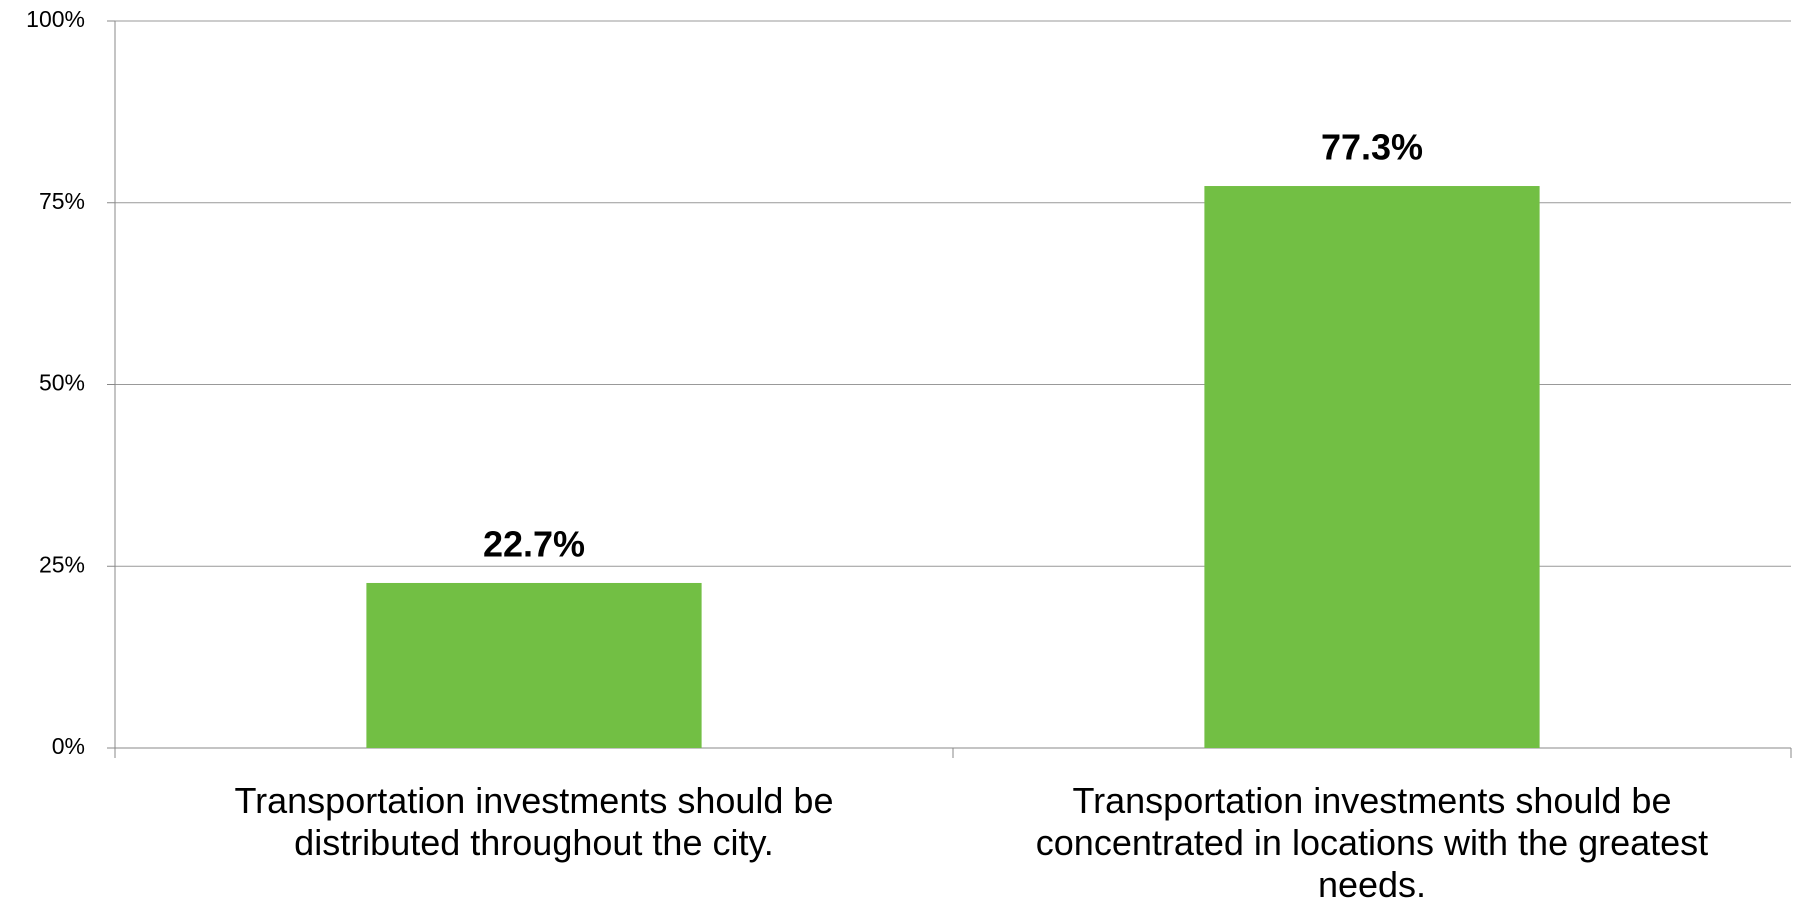  Describe the element at coordinates (534, 543) in the screenshot. I see `data-label: 22.7%` at that location.